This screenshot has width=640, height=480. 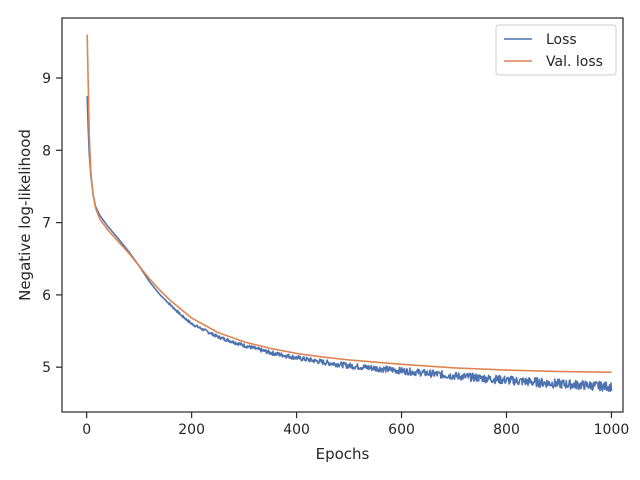 I want to click on x-tick-label: 600, so click(x=401, y=430).